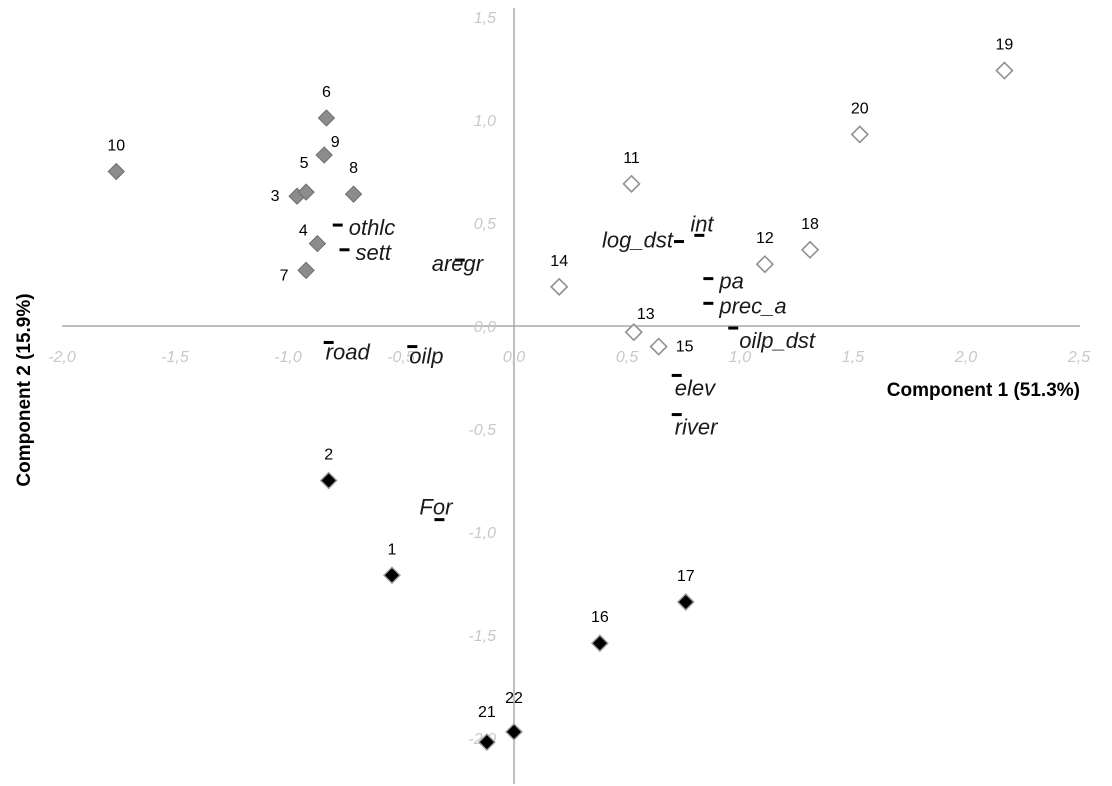  What do you see at coordinates (514, 357) in the screenshot?
I see `x-tick-label: 0,0` at bounding box center [514, 357].